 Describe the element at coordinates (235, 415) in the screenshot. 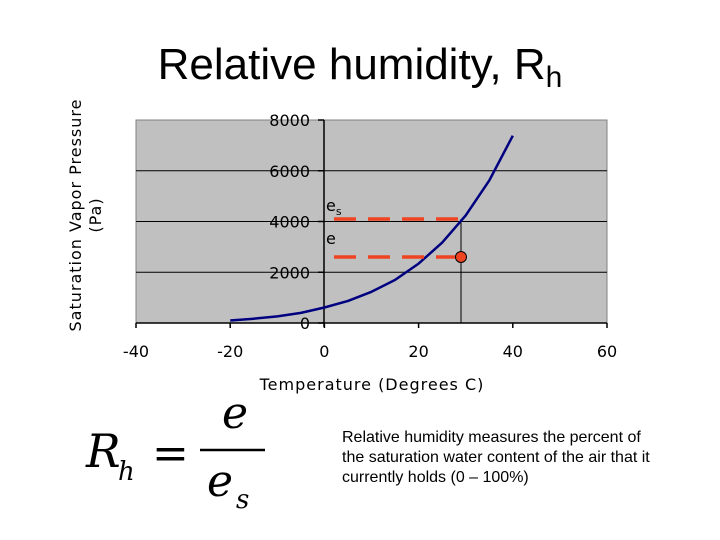

I see `formula-numerator: e` at that location.